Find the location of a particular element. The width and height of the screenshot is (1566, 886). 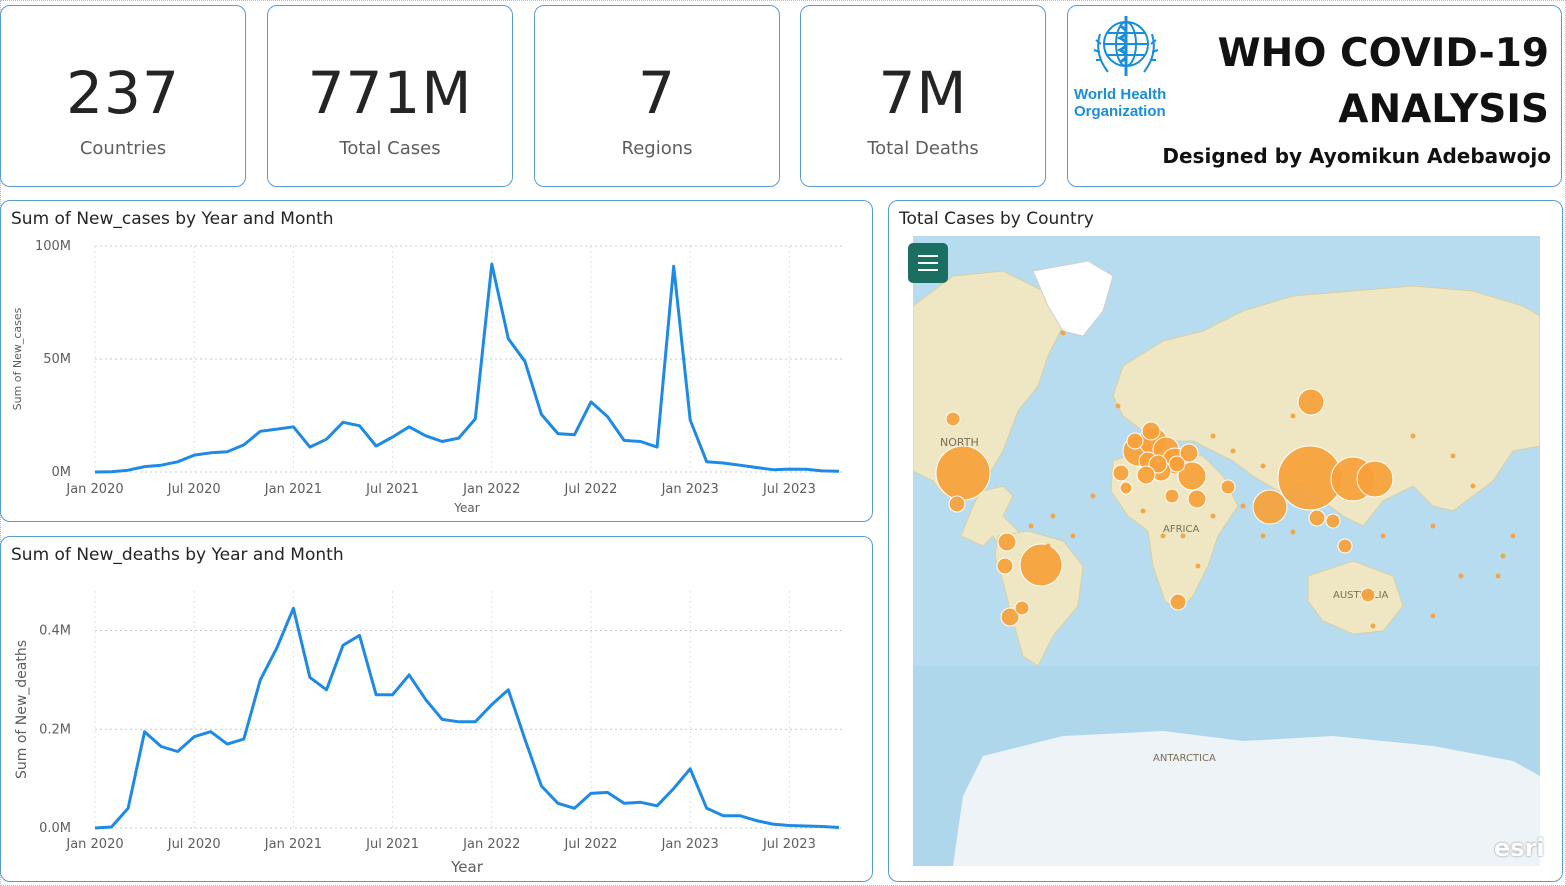

map-menu-button is located at coordinates (928, 263).